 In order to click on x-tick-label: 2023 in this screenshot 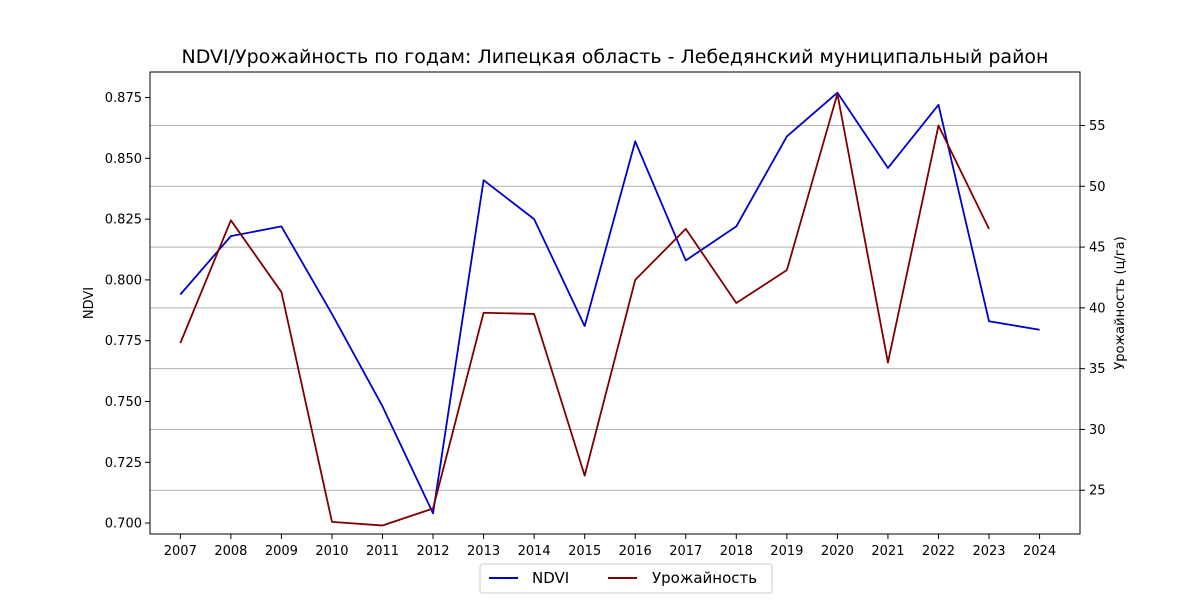, I will do `click(988, 551)`.